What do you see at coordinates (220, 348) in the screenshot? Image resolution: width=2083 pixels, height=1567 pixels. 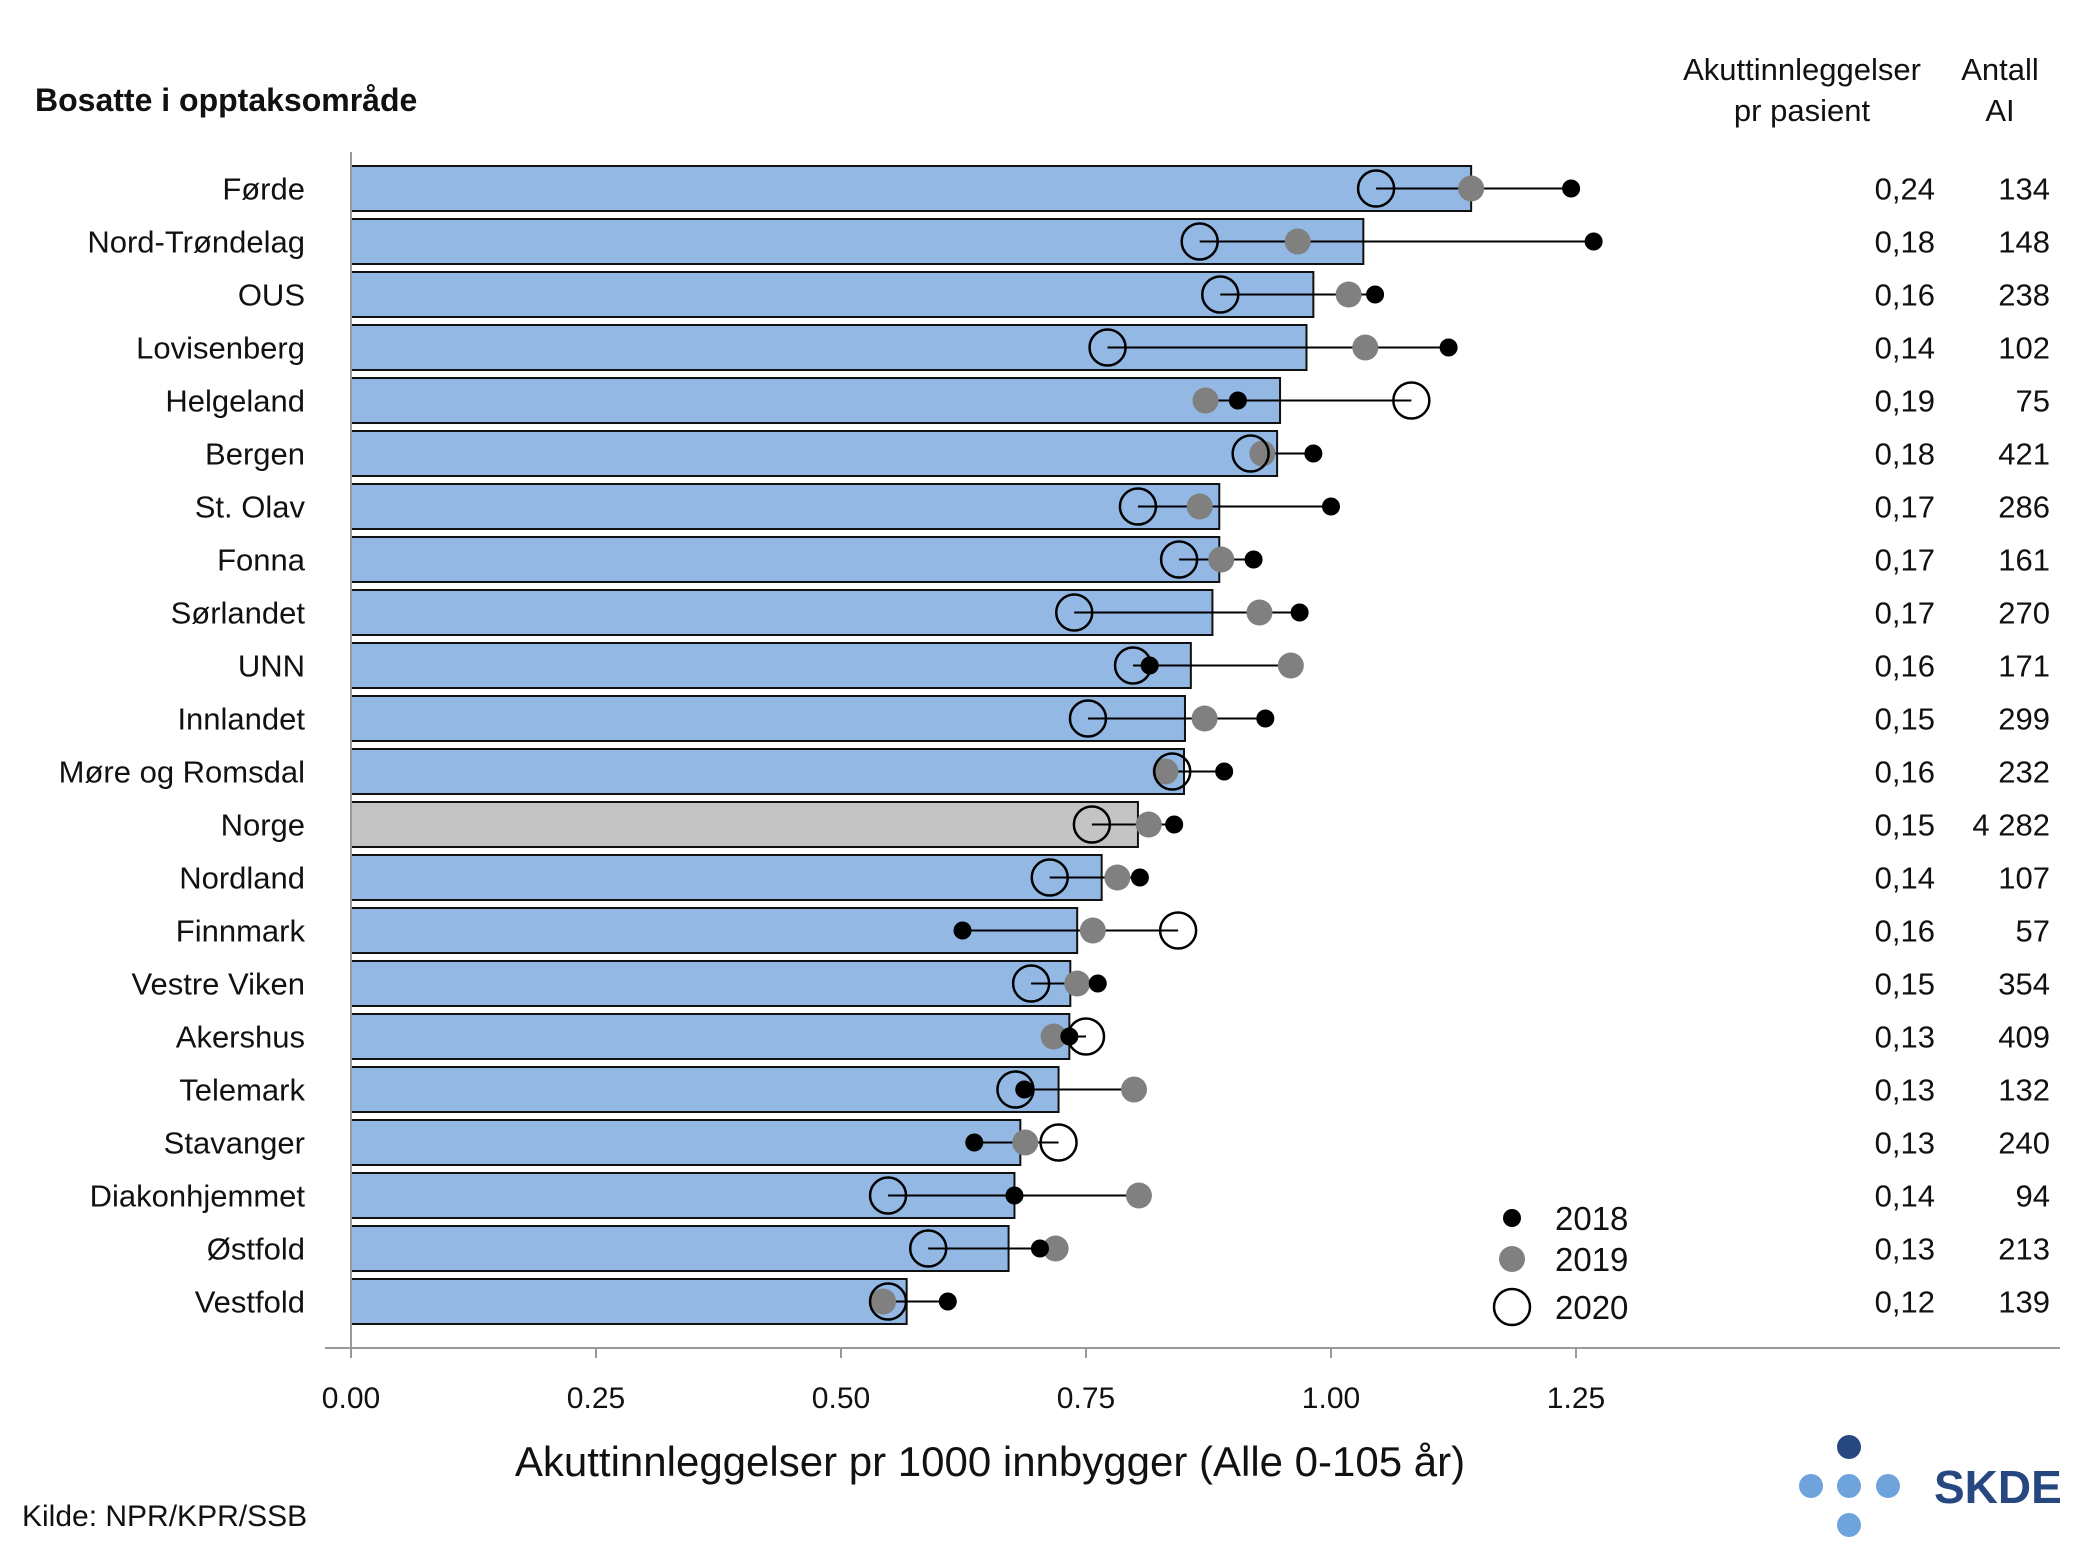 I see `category-label: Lovisenberg` at bounding box center [220, 348].